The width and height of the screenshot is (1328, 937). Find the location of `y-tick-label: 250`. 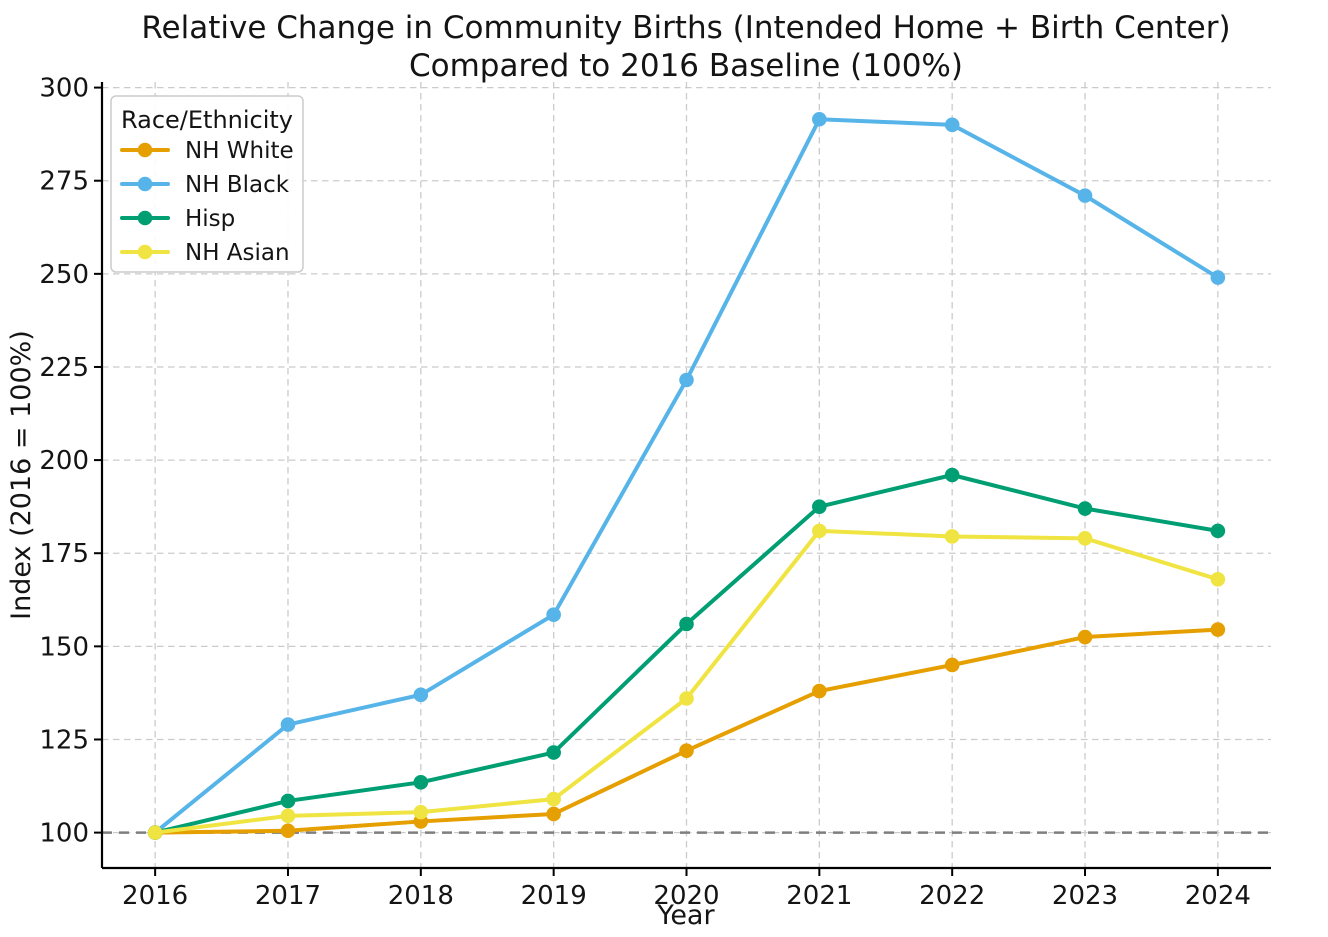

y-tick-label: 250 is located at coordinates (64, 275).